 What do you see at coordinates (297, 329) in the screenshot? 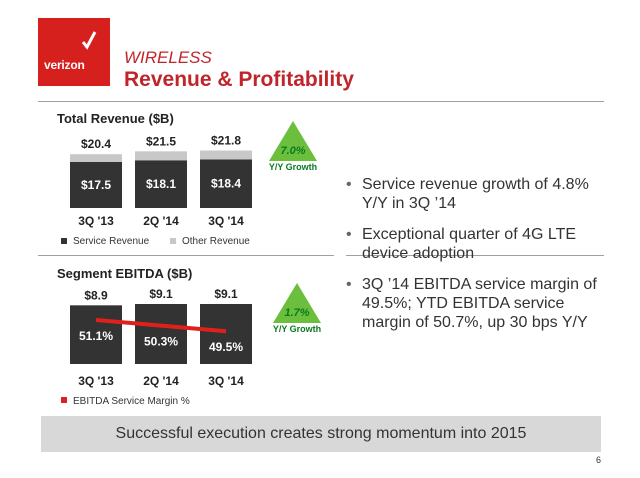
I see `ebitda-growth-label: Y/Y Growth` at bounding box center [297, 329].